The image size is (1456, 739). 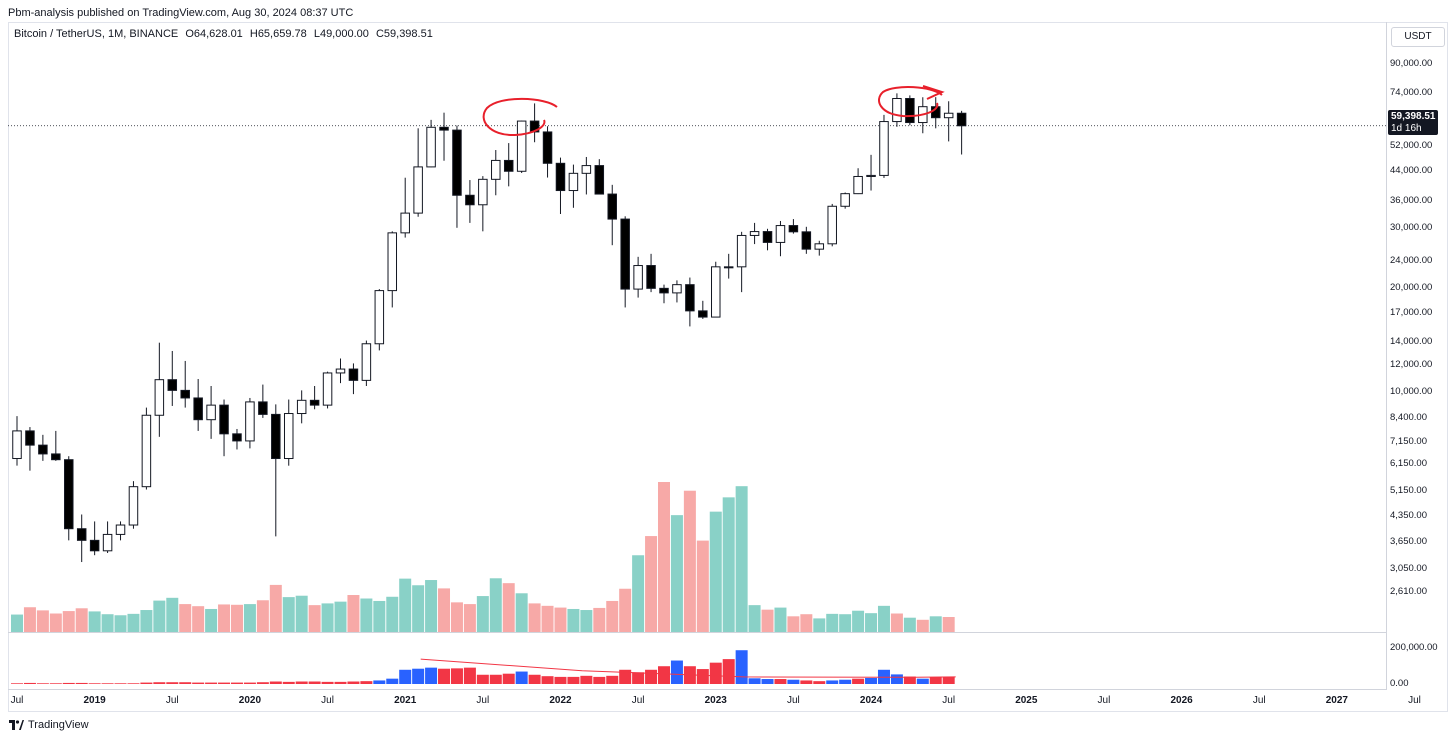 What do you see at coordinates (341, 34) in the screenshot?
I see `legend-low: L49,000.00` at bounding box center [341, 34].